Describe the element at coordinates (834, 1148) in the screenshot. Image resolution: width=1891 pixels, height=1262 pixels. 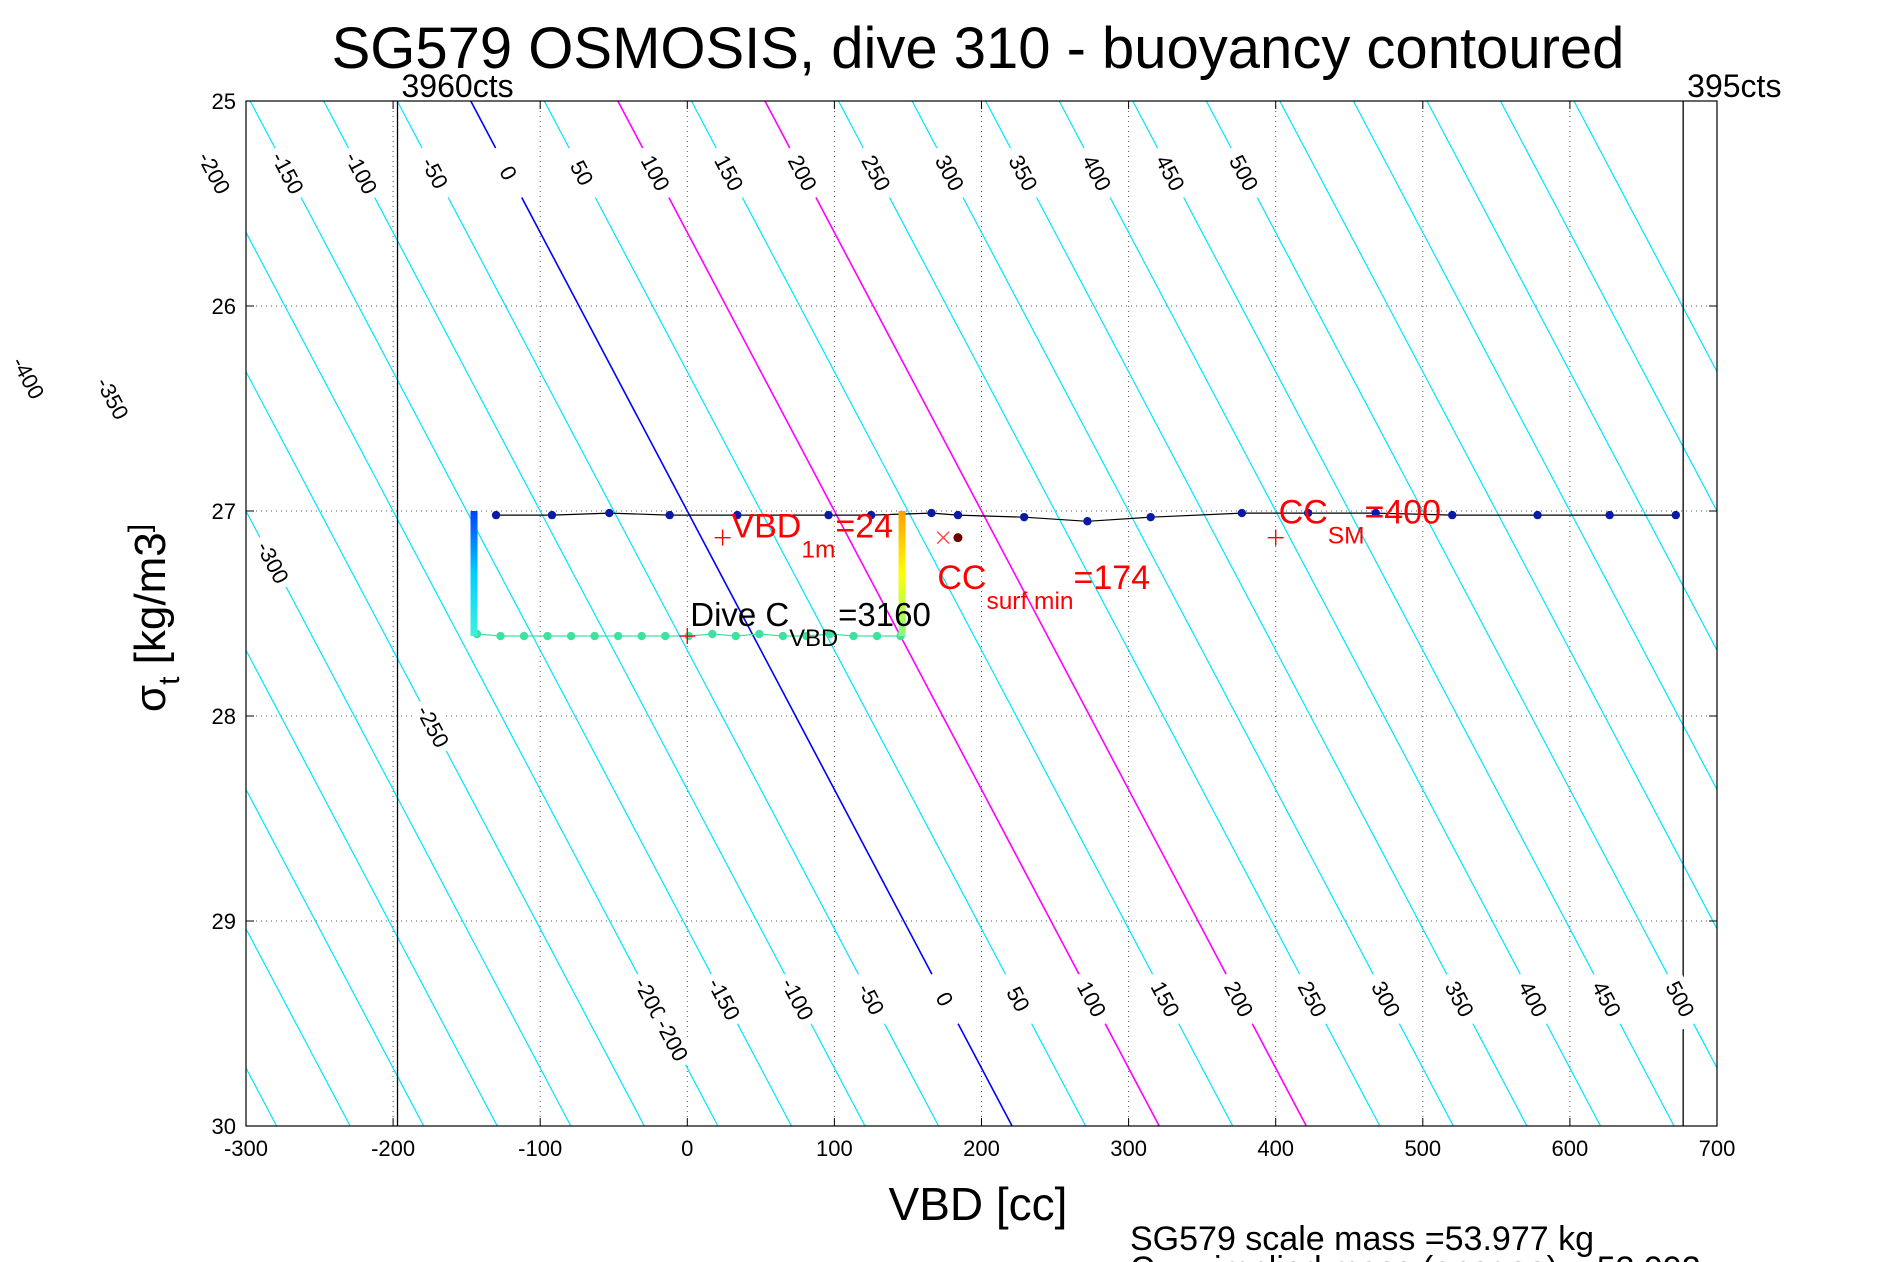
I see `x-tick-label: 100` at that location.